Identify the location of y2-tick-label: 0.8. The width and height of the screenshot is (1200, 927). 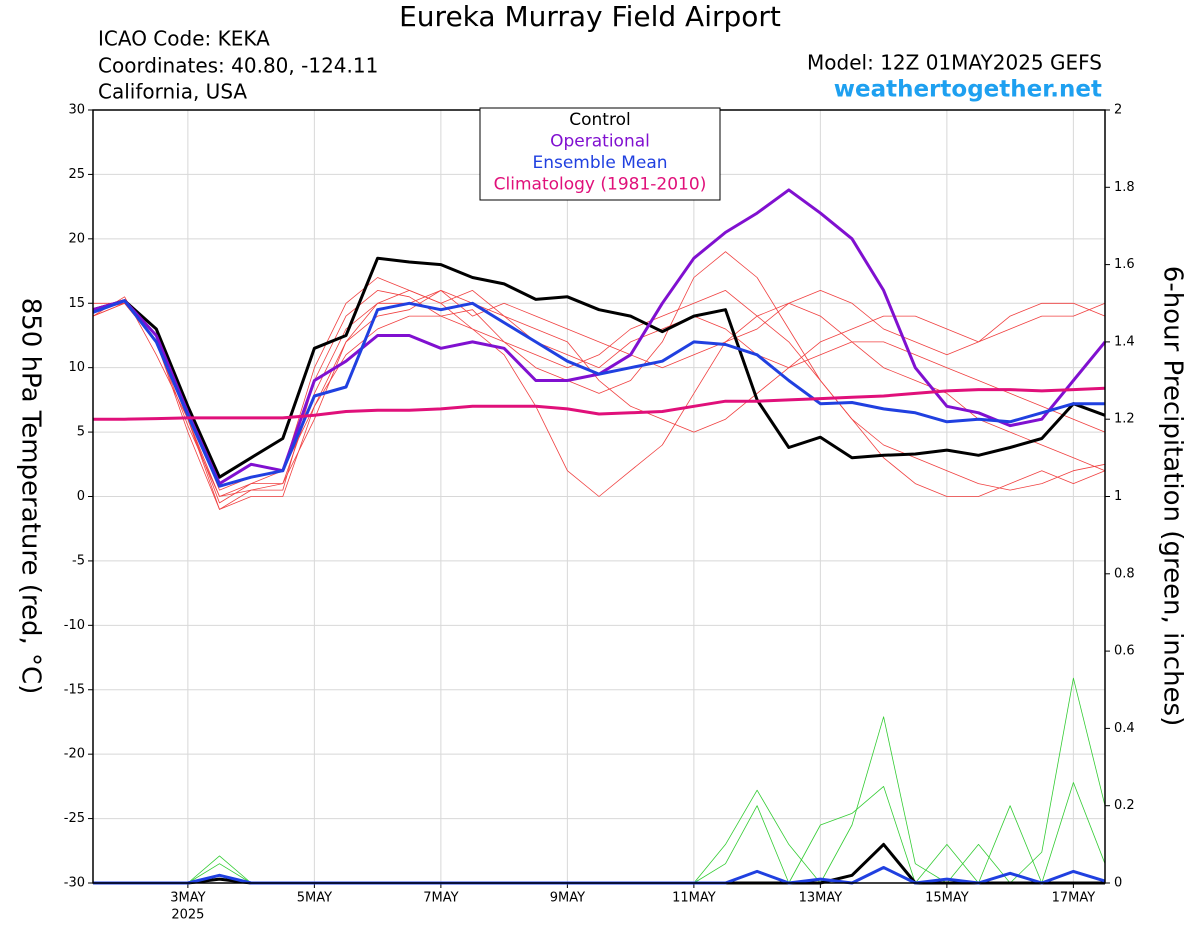
(1124, 573).